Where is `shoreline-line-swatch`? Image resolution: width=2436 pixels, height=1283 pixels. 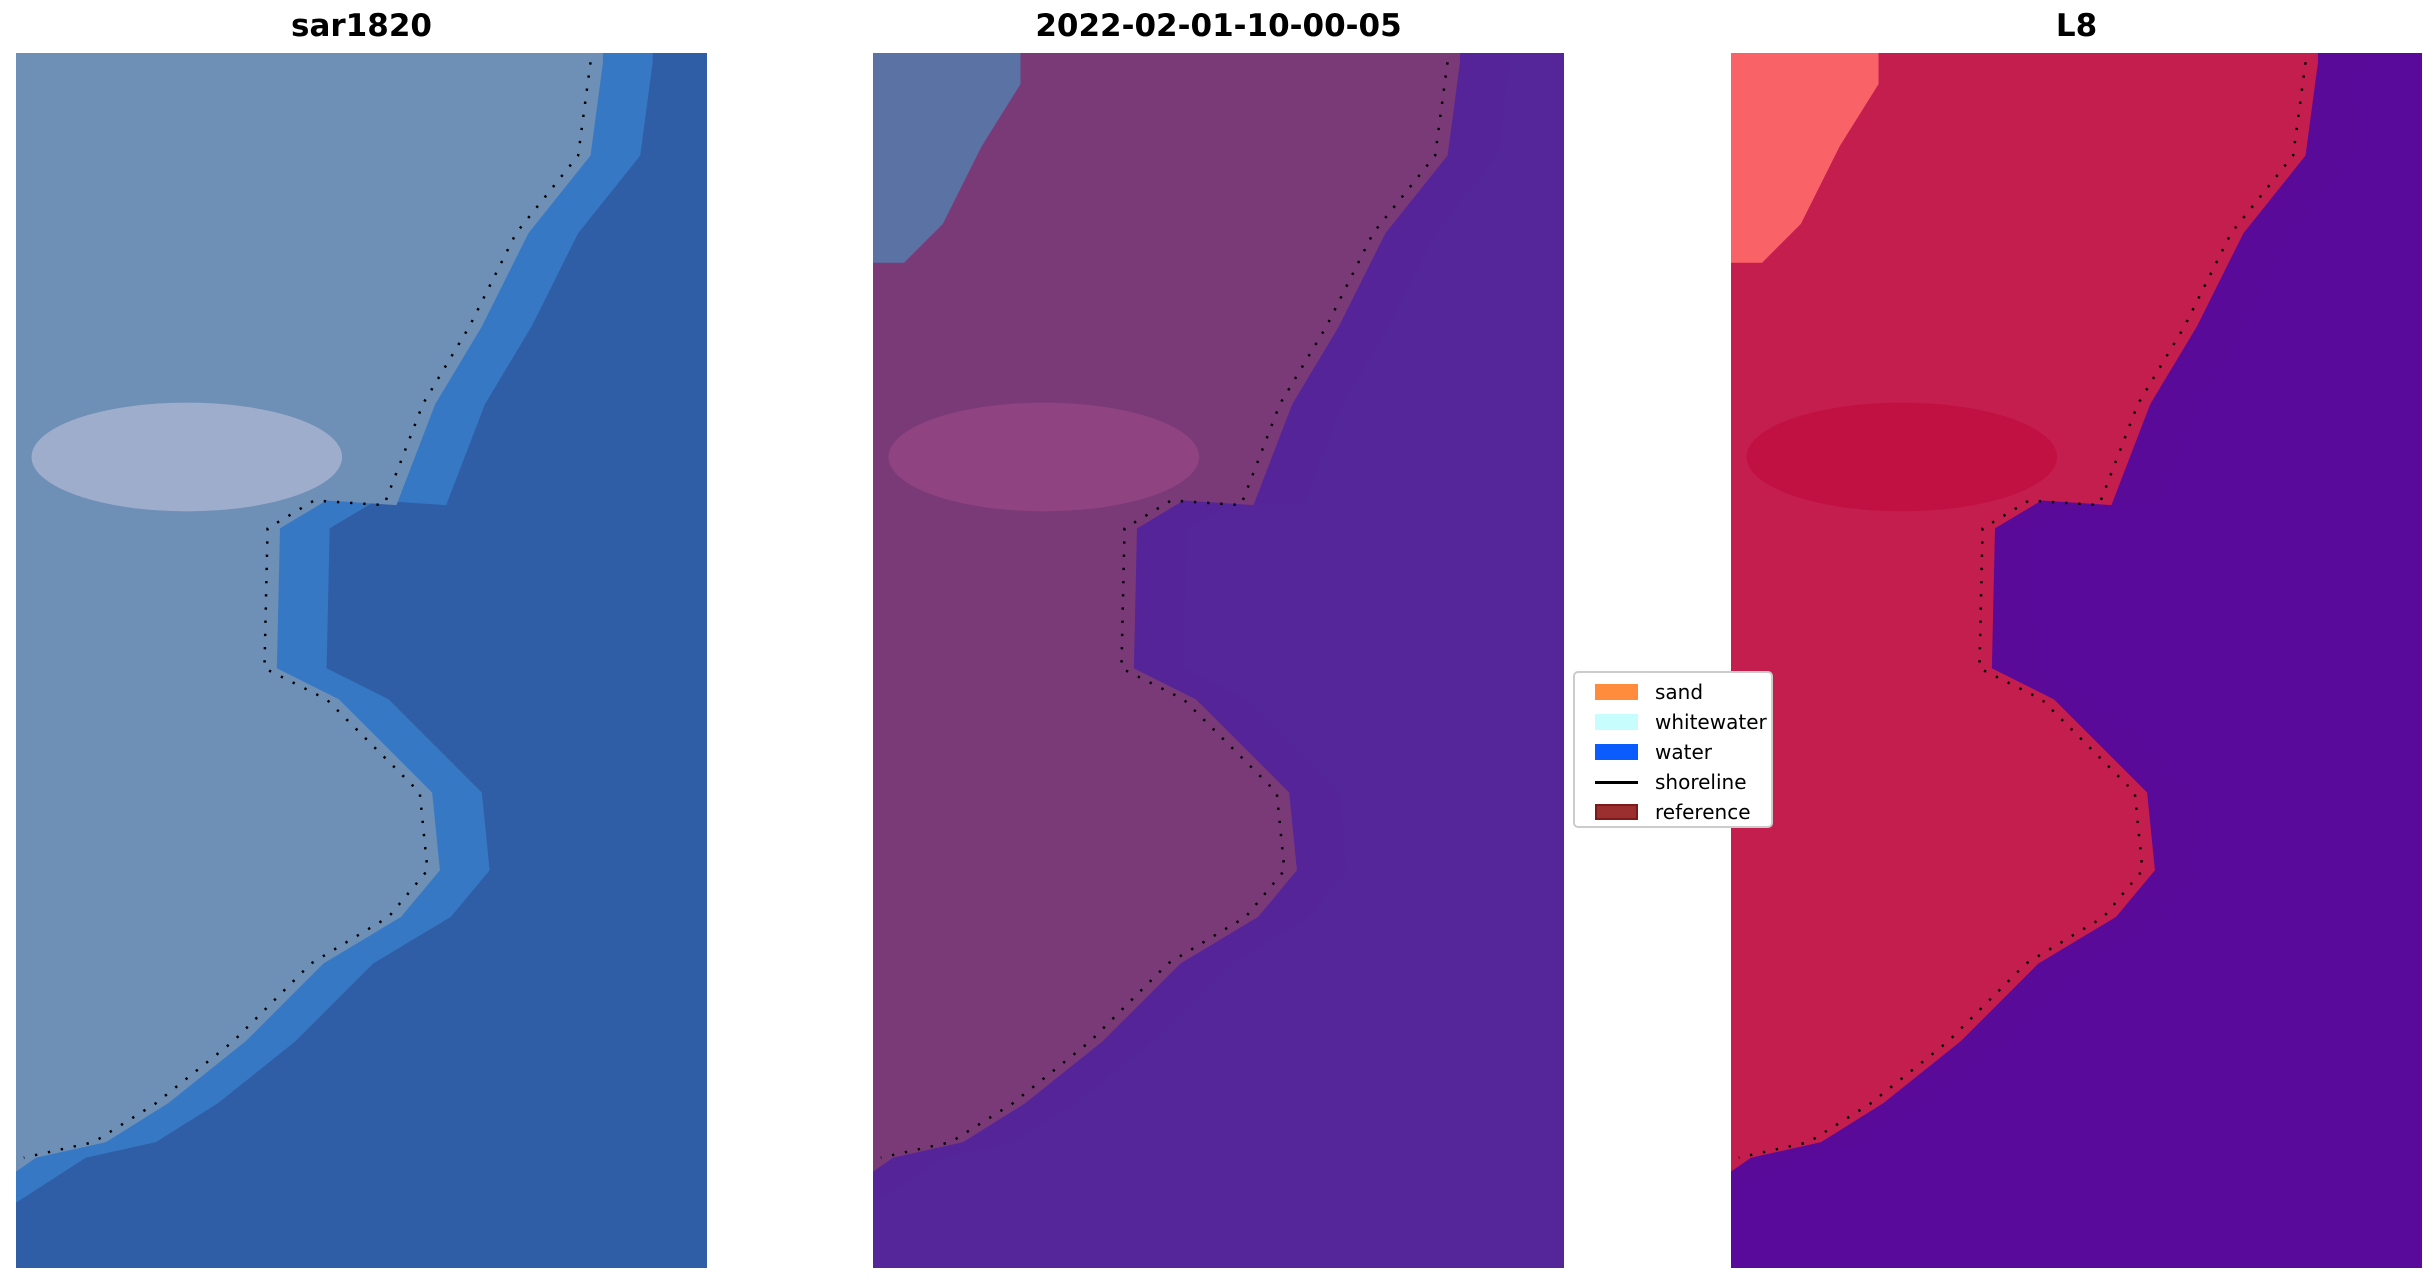 shoreline-line-swatch is located at coordinates (1616, 782).